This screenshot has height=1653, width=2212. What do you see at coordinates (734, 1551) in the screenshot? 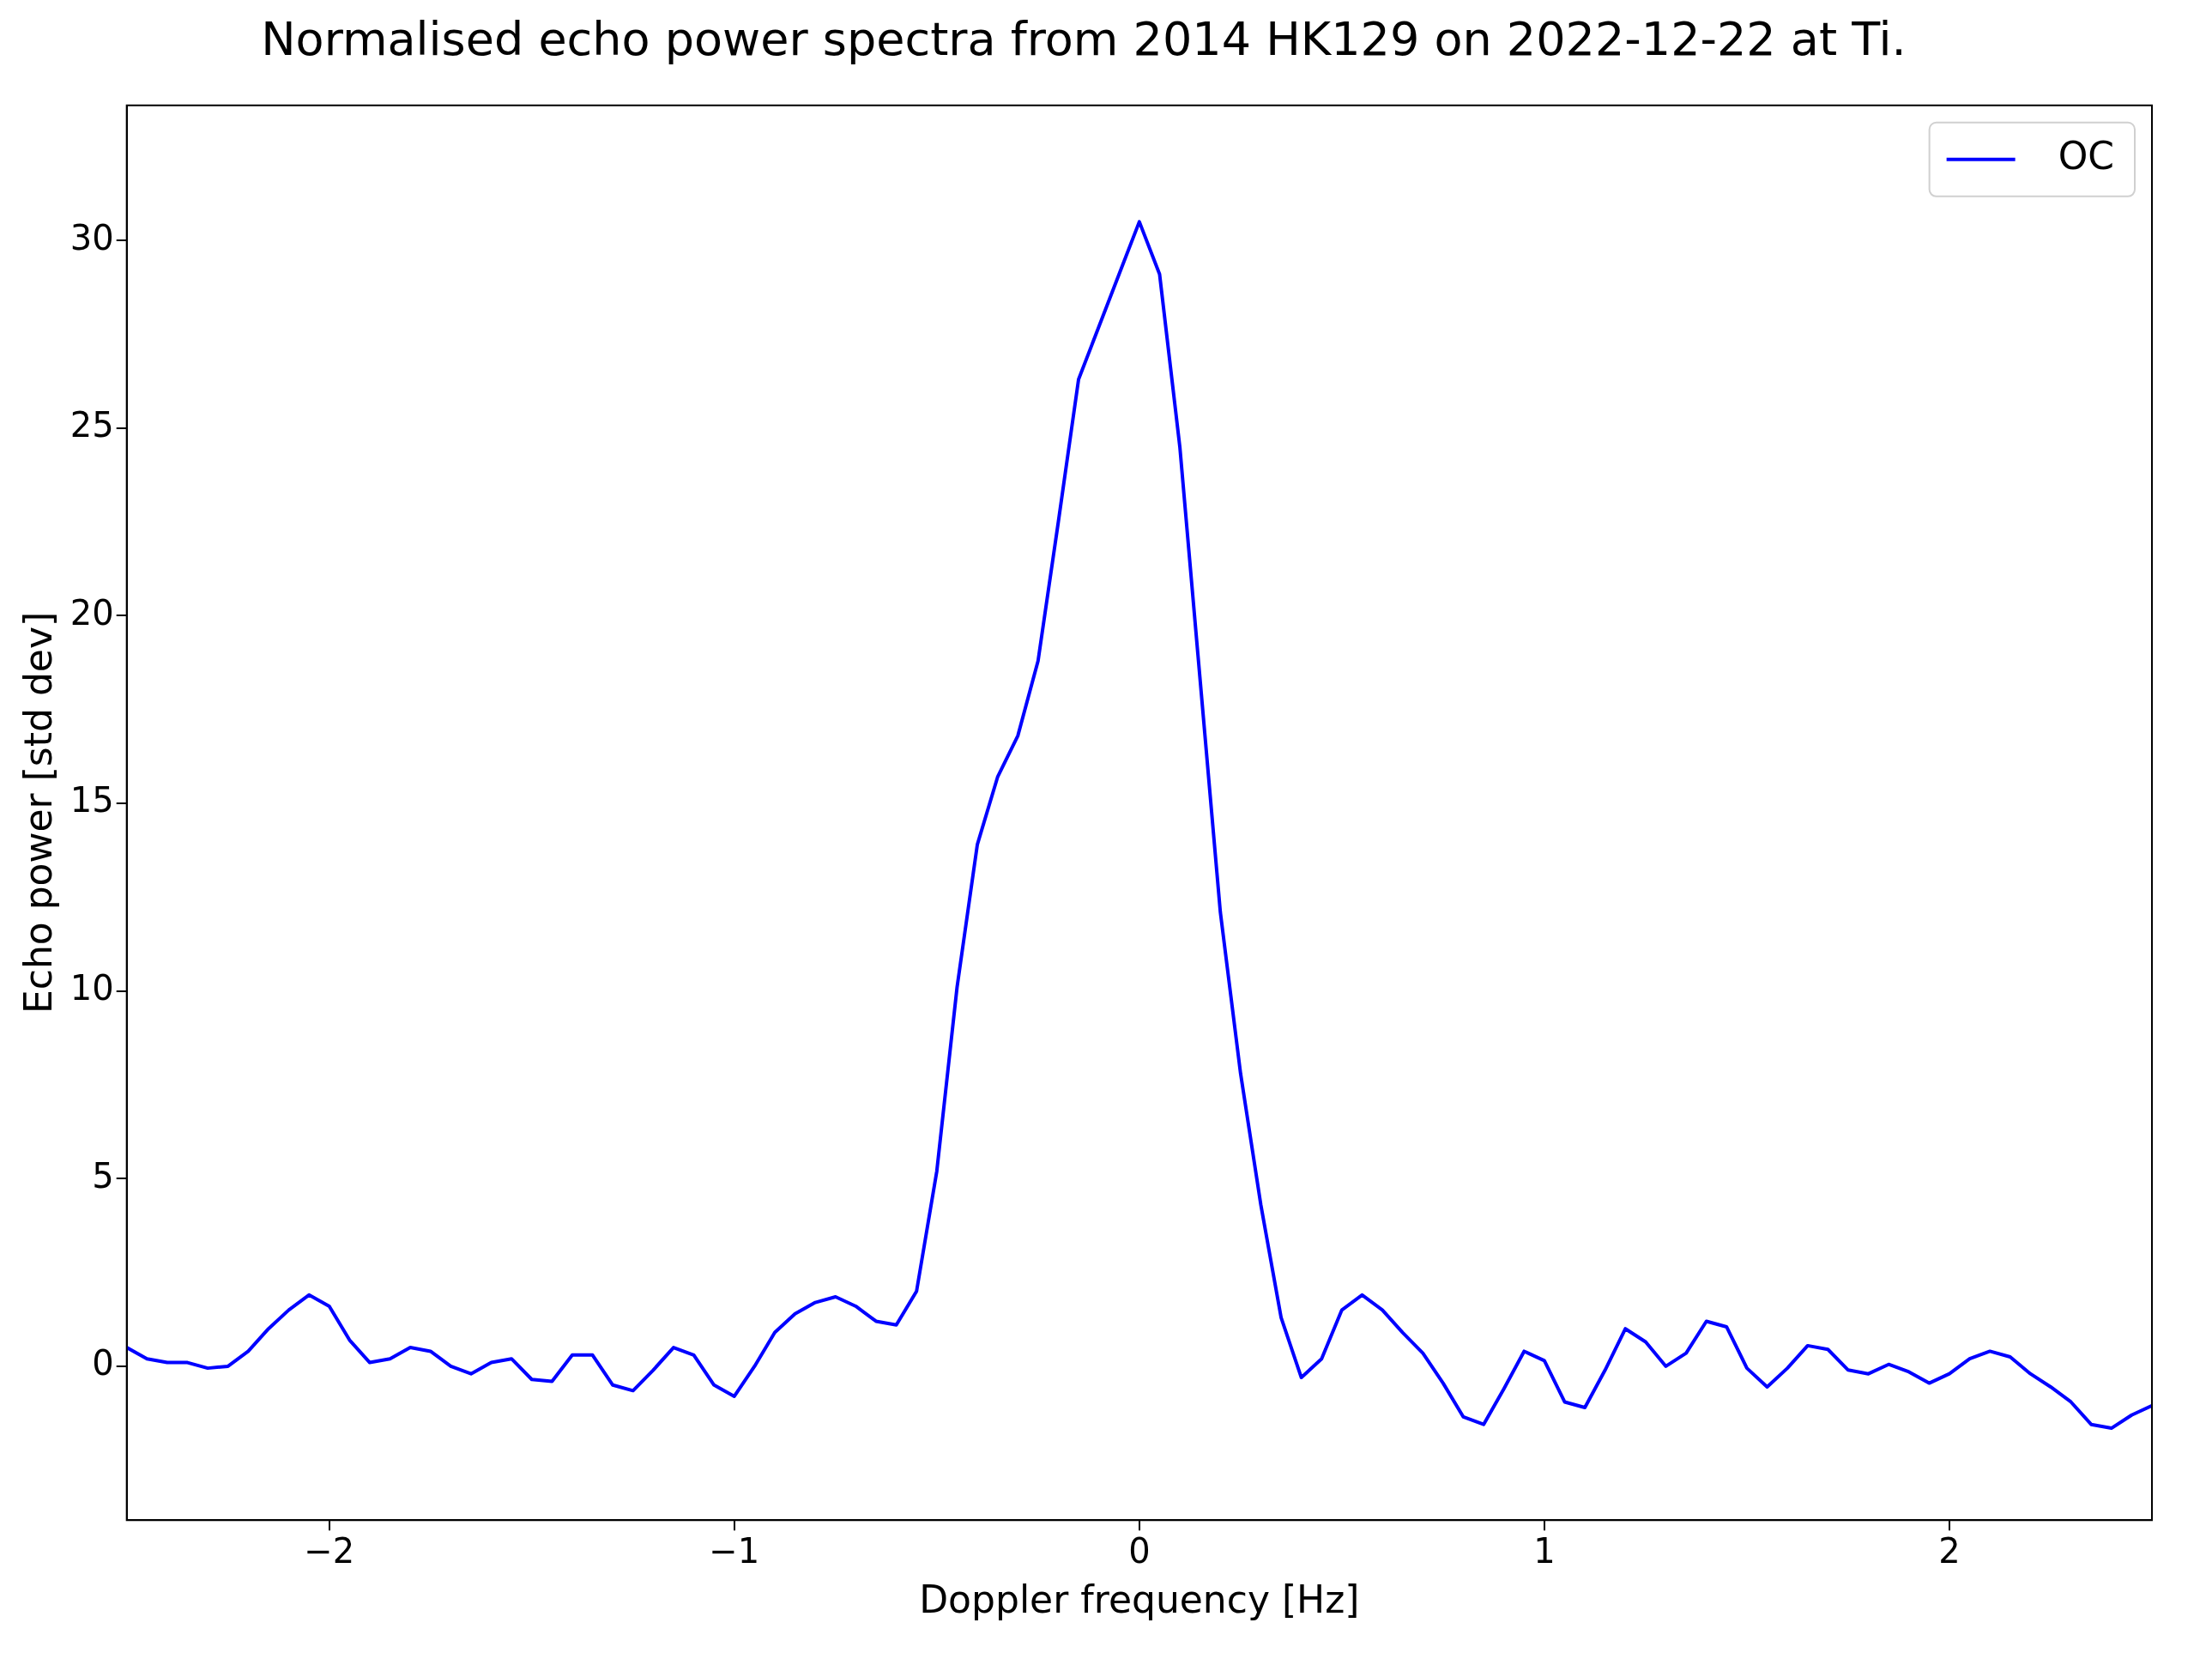
I see `x-tick-label: −1` at bounding box center [734, 1551].